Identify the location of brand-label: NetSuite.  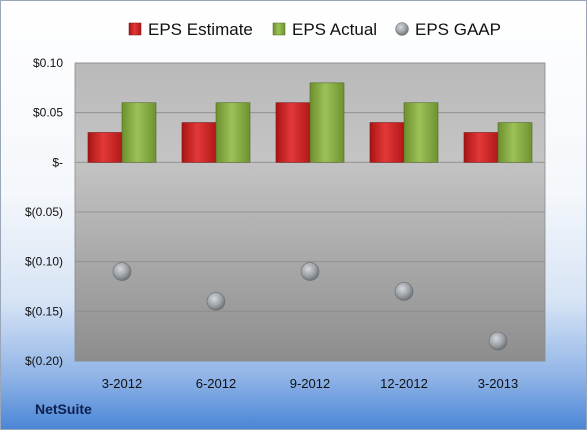
(63, 409).